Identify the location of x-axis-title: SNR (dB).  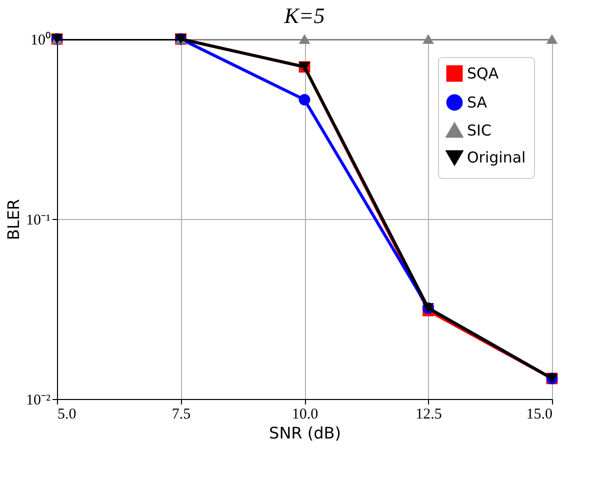
(305, 433).